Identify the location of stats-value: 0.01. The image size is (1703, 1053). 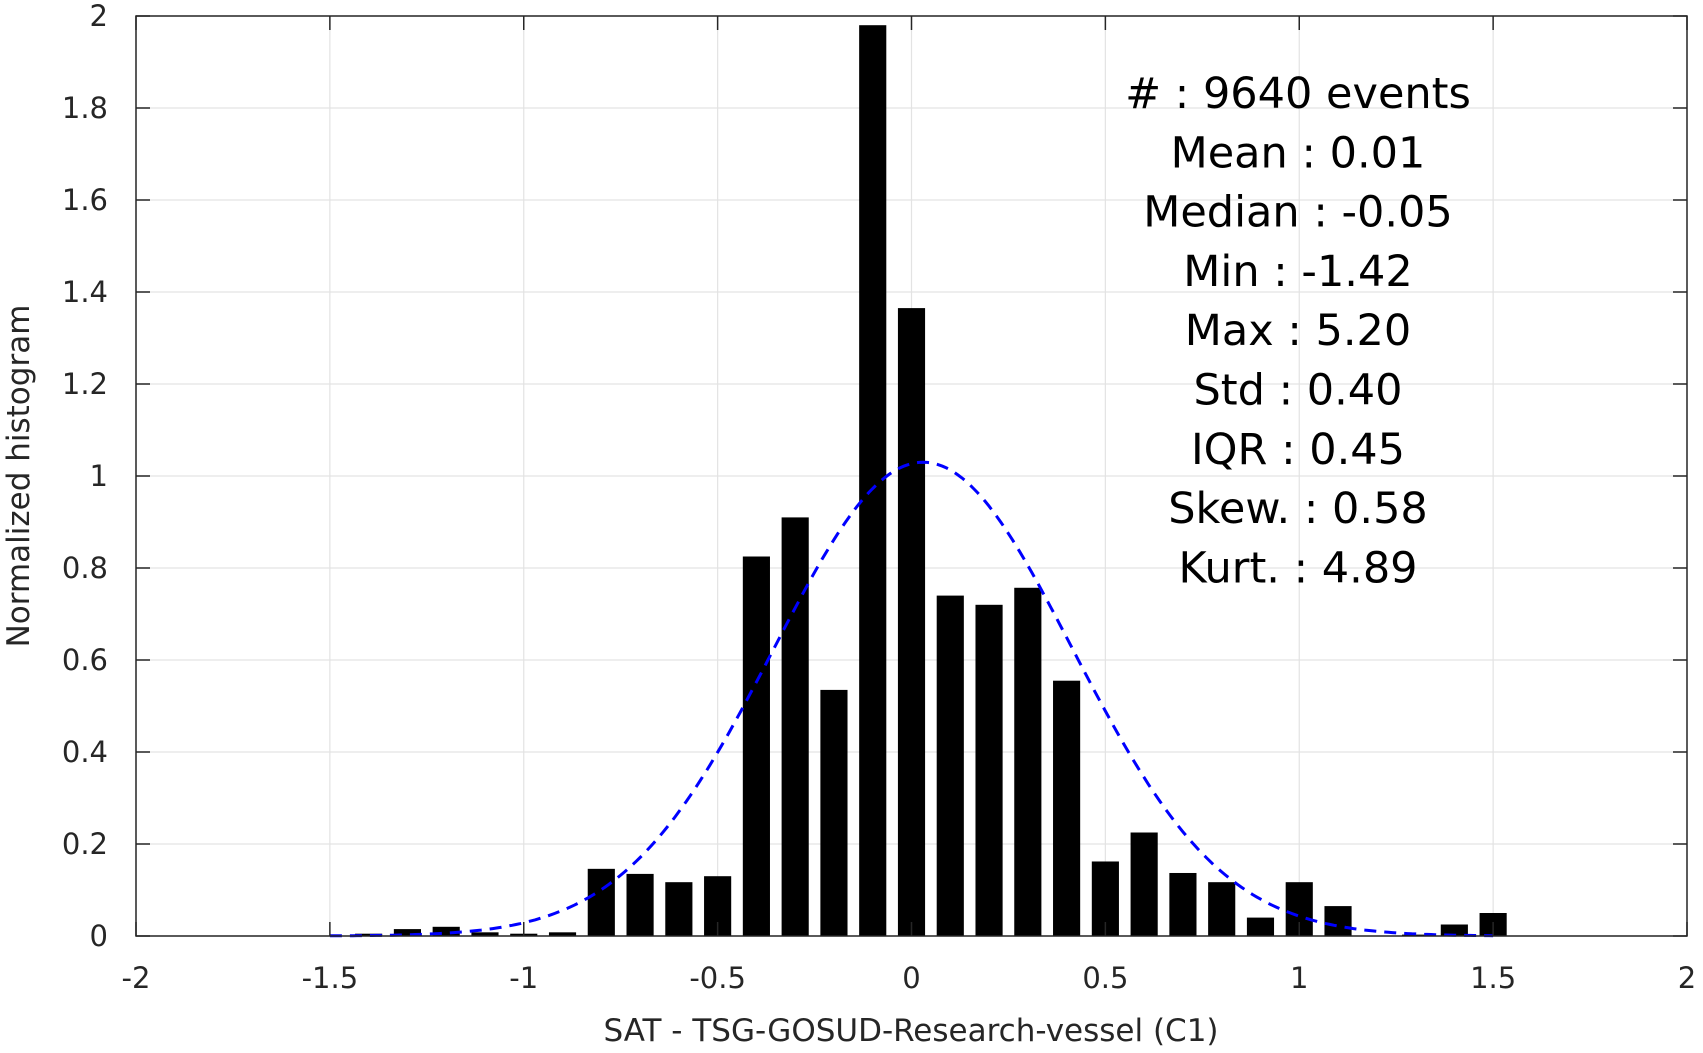
(1378, 153).